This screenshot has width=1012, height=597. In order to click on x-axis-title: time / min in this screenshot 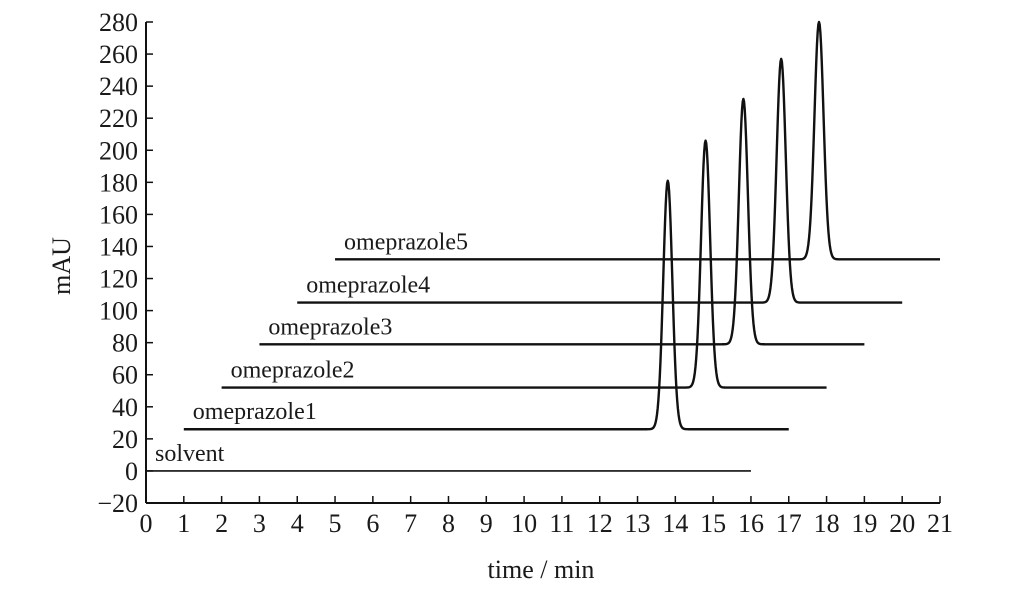, I will do `click(541, 569)`.